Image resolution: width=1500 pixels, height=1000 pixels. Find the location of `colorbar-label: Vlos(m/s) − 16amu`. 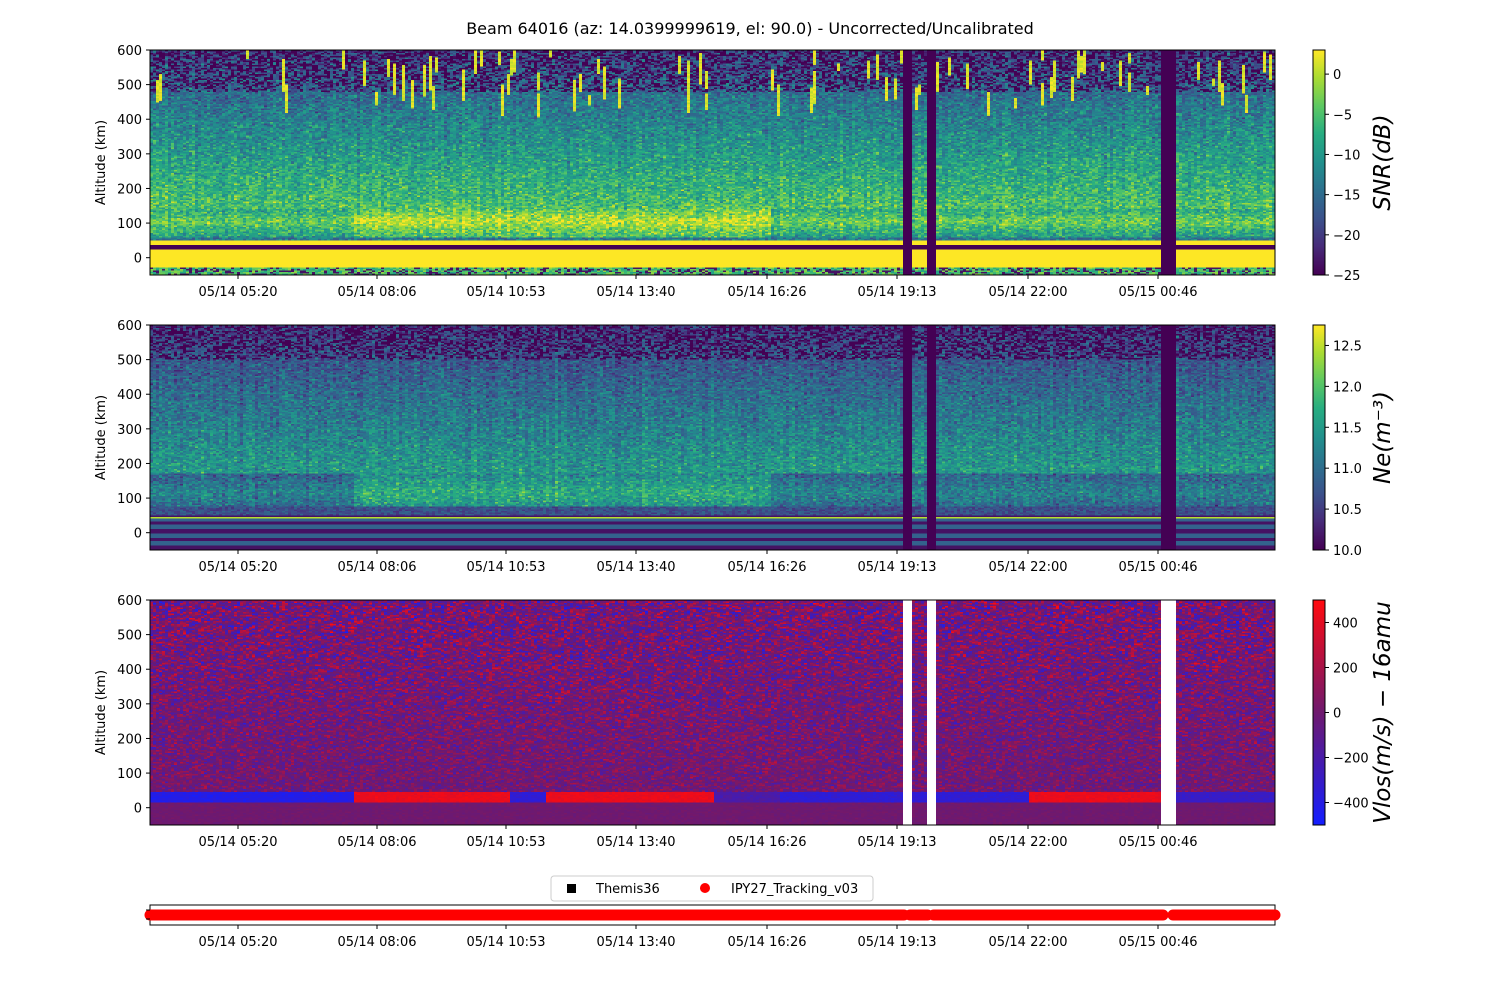

colorbar-label: Vlos(m/s) − 16amu is located at coordinates (1383, 712).